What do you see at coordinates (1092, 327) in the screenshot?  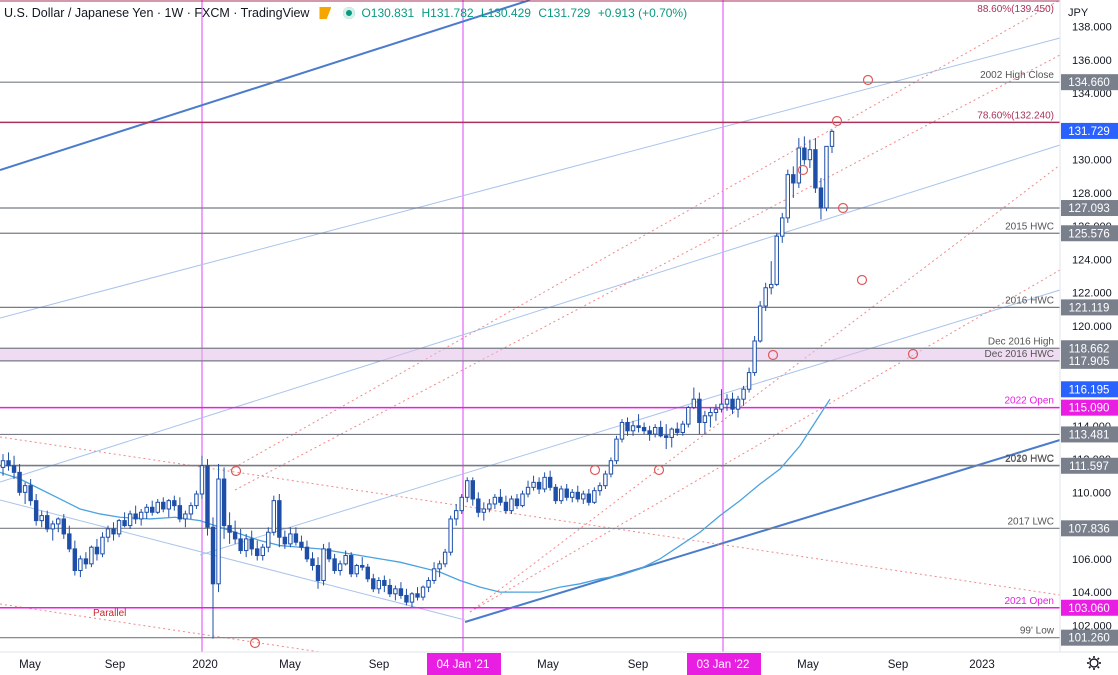 I see `y-tick-label: 120.000` at bounding box center [1092, 327].